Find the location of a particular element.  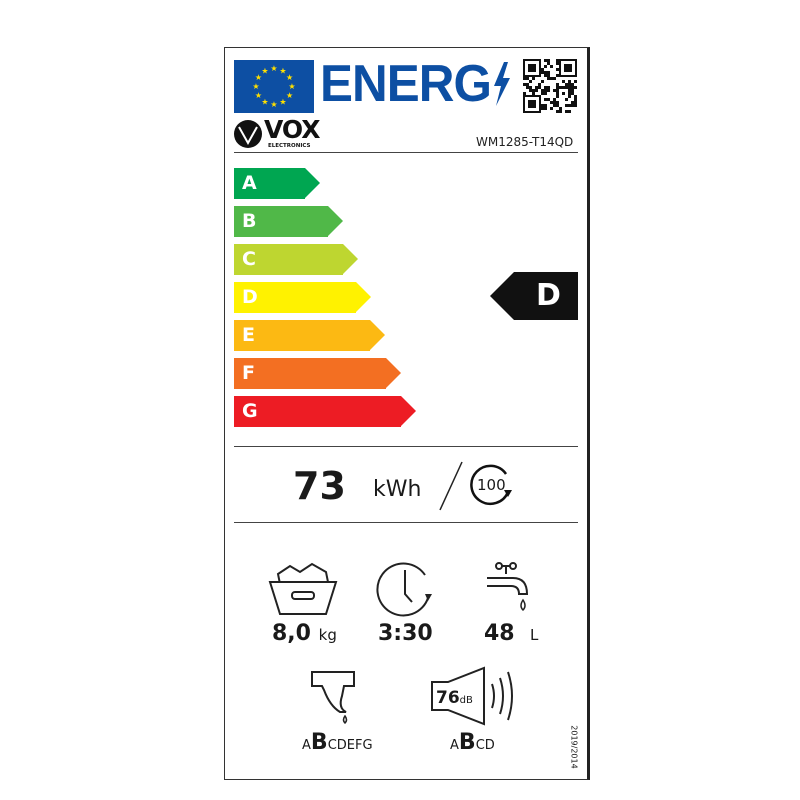

spin-class: ABCDEFG is located at coordinates (337, 742).